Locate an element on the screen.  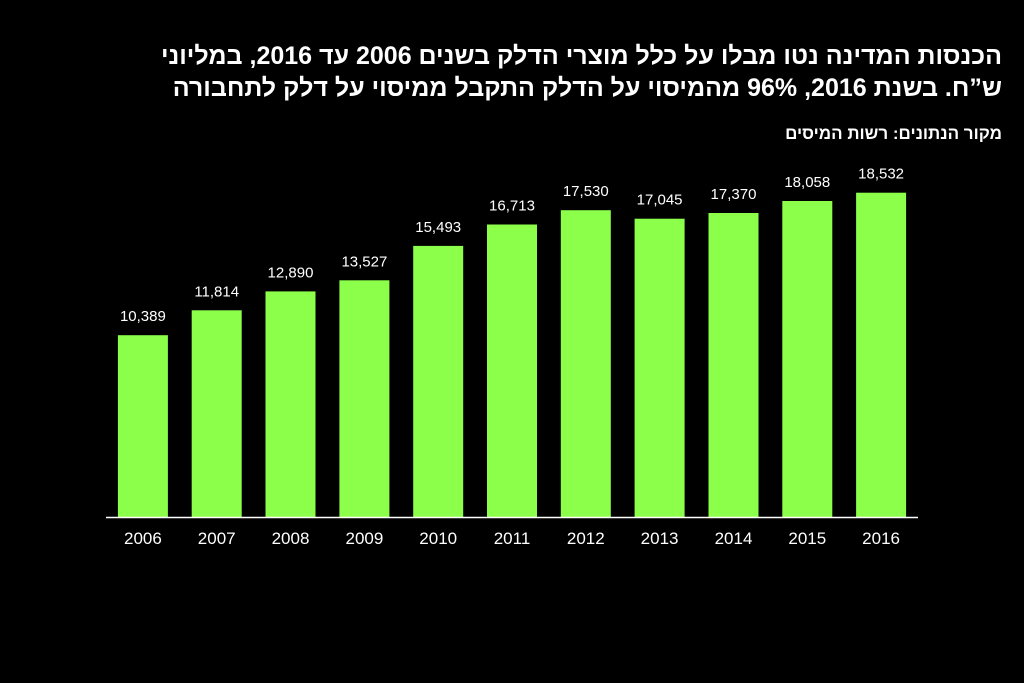
x-tick-label-2016: 2016 is located at coordinates (881, 538).